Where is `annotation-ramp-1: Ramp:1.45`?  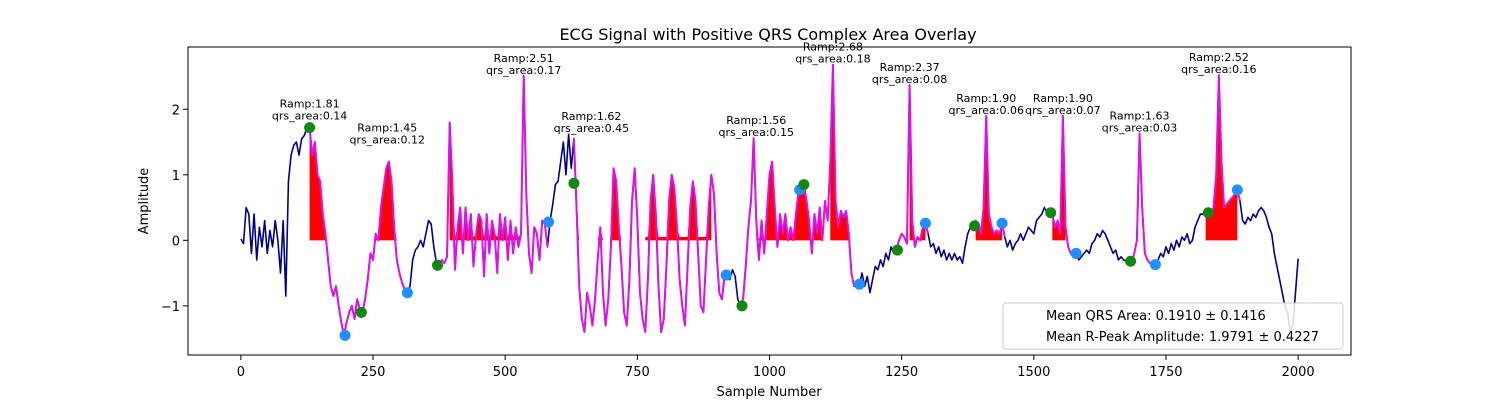
annotation-ramp-1: Ramp:1.45 is located at coordinates (387, 127).